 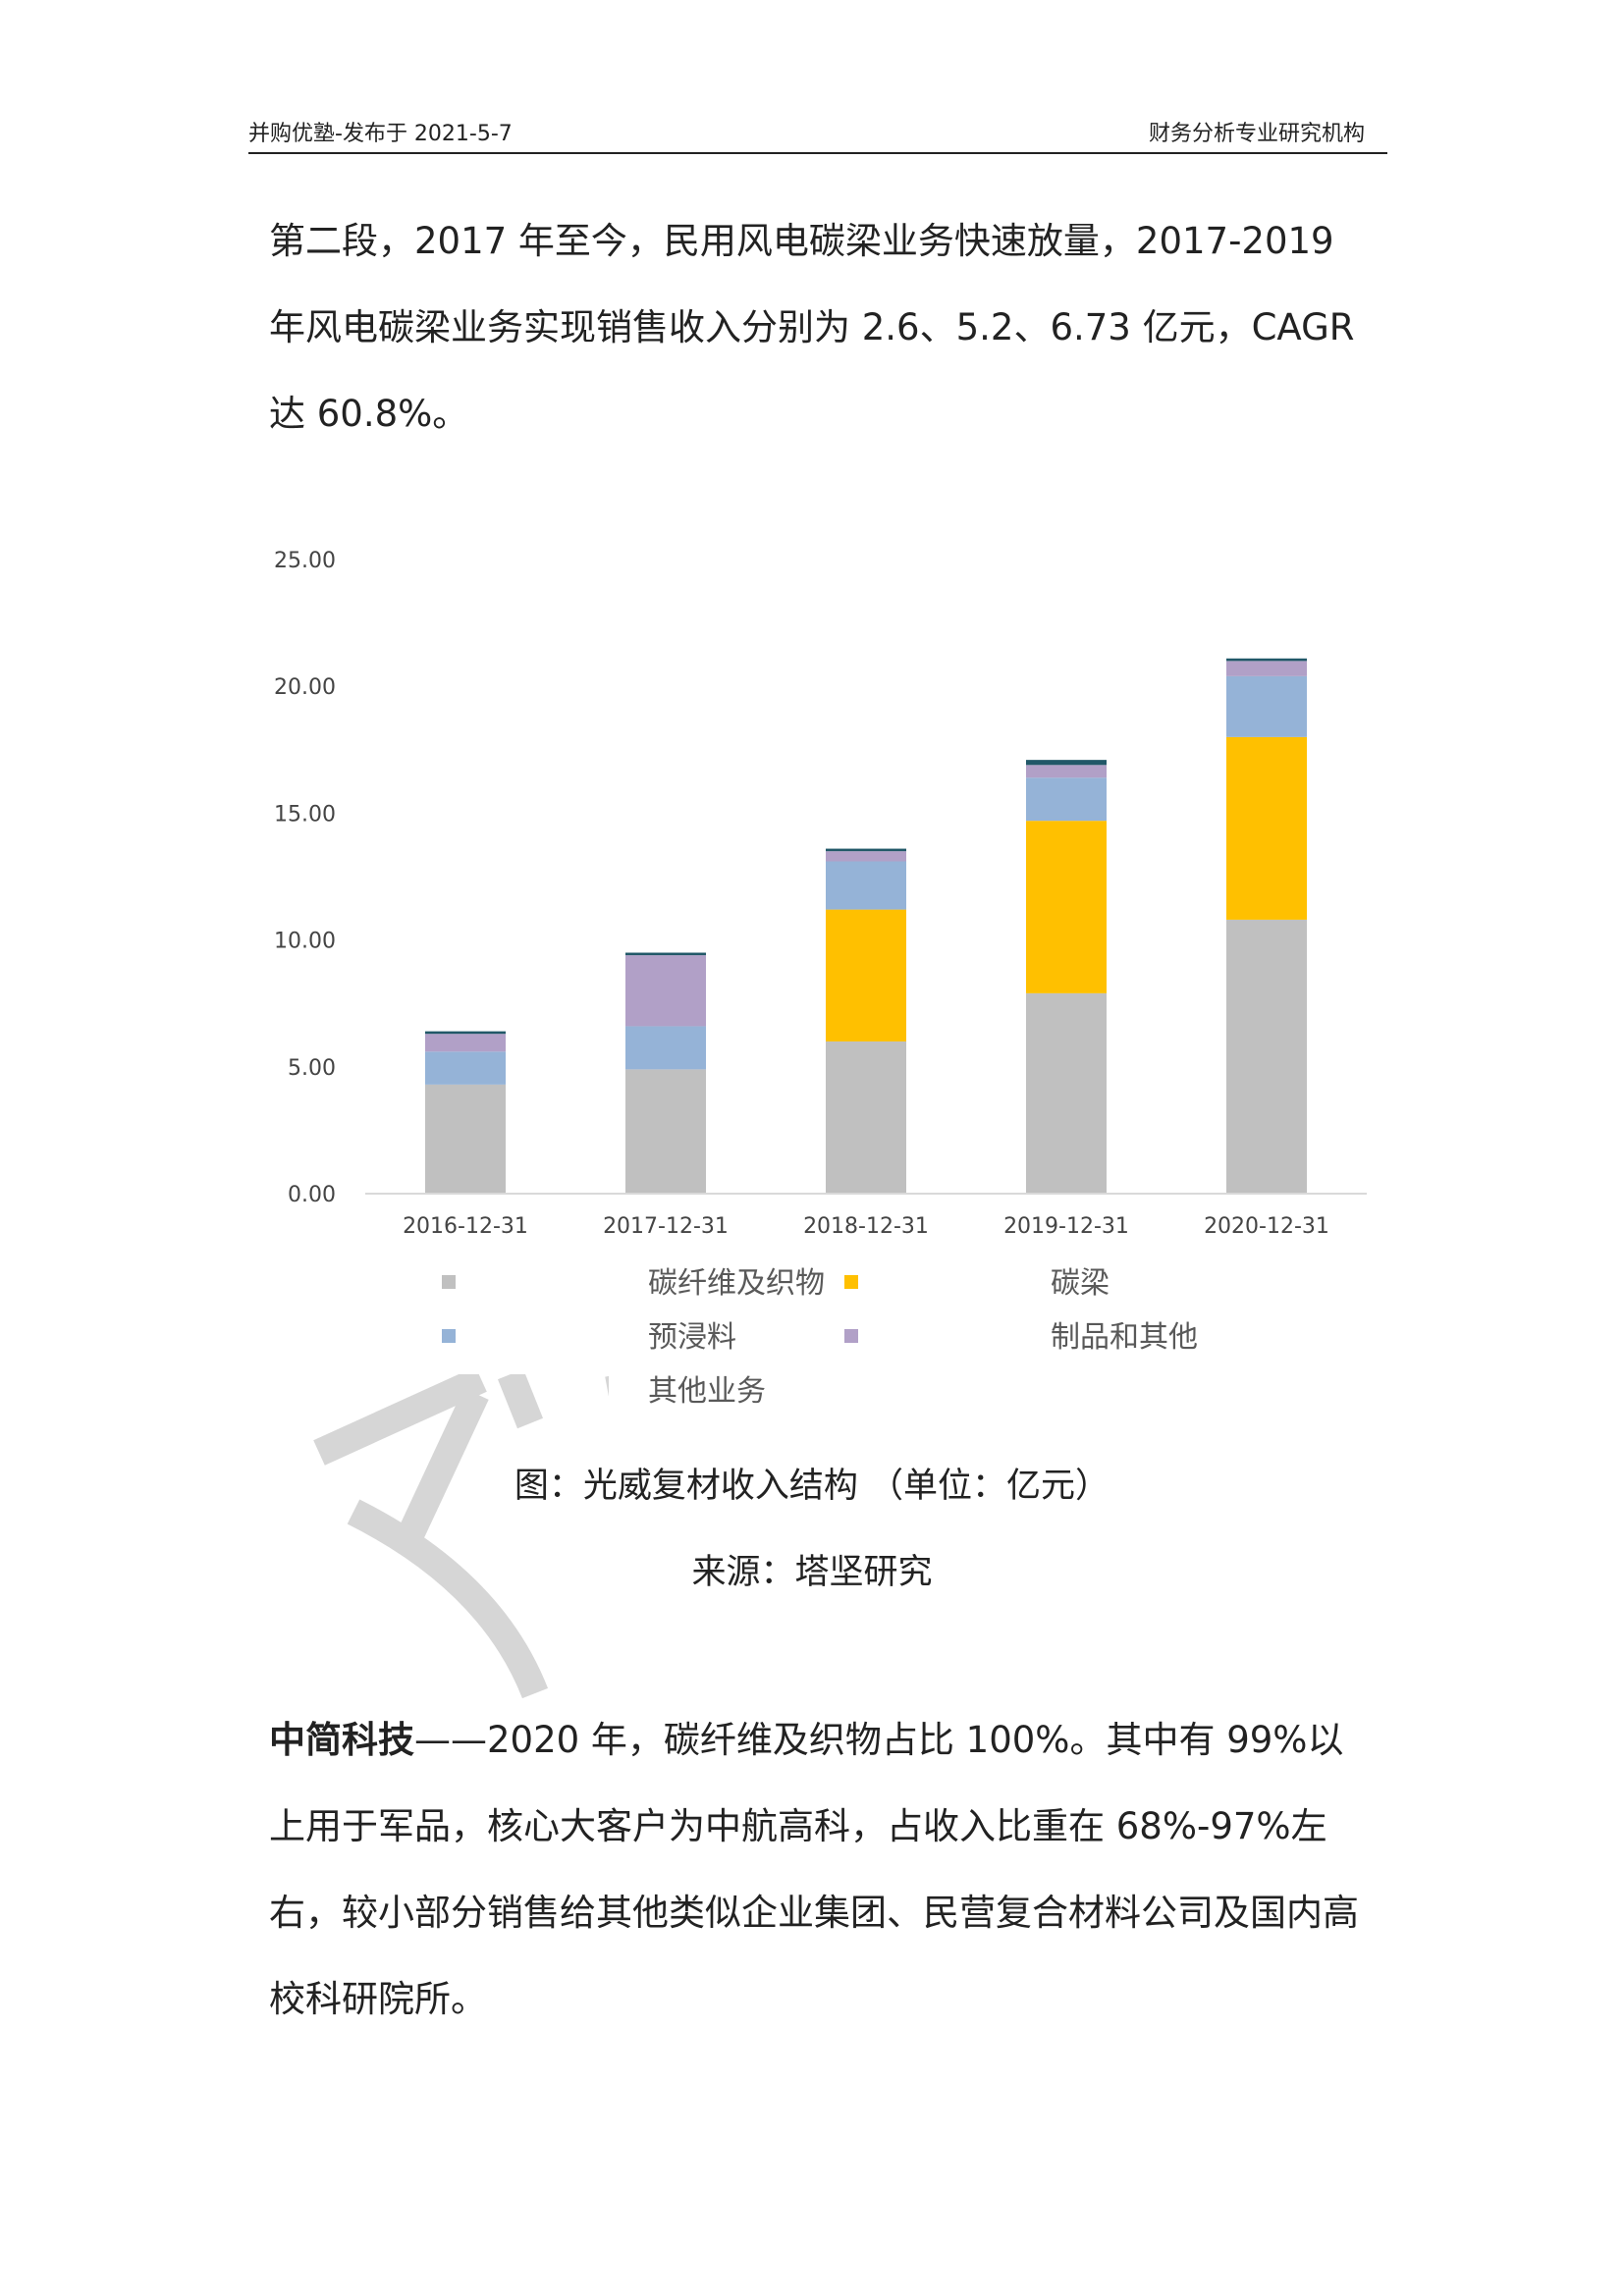 What do you see at coordinates (305, 942) in the screenshot?
I see `y-tick-label: 10.00` at bounding box center [305, 942].